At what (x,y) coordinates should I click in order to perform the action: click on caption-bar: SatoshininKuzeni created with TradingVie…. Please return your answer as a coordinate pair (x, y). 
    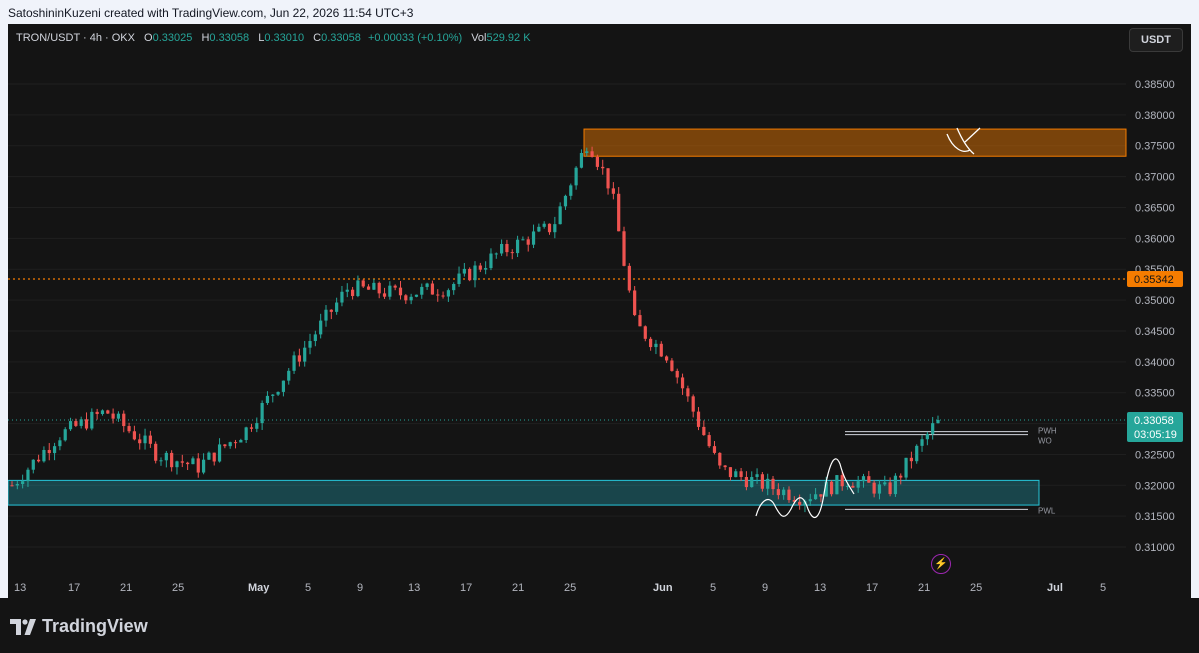
    Looking at the image, I should click on (599, 12).